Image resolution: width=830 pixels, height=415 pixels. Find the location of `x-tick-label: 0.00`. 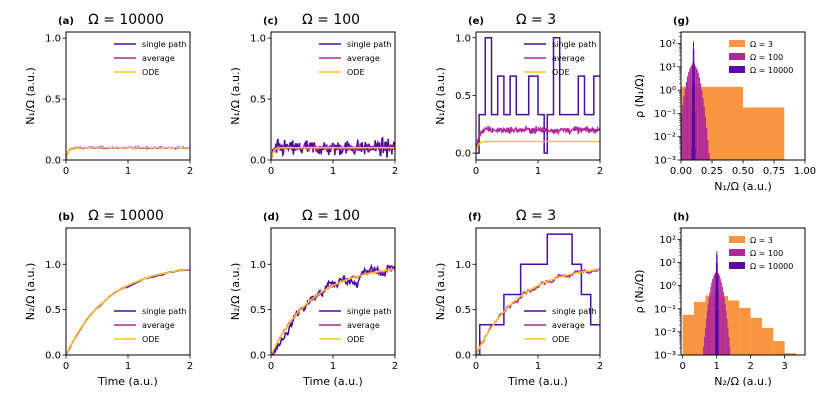

x-tick-label: 0.00 is located at coordinates (681, 171).